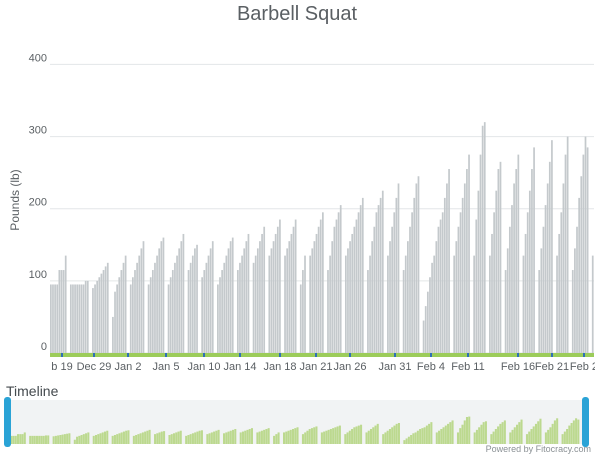 The image size is (595, 460). Describe the element at coordinates (538, 449) in the screenshot. I see `credit-text: Powered by Fitocracy.com` at that location.